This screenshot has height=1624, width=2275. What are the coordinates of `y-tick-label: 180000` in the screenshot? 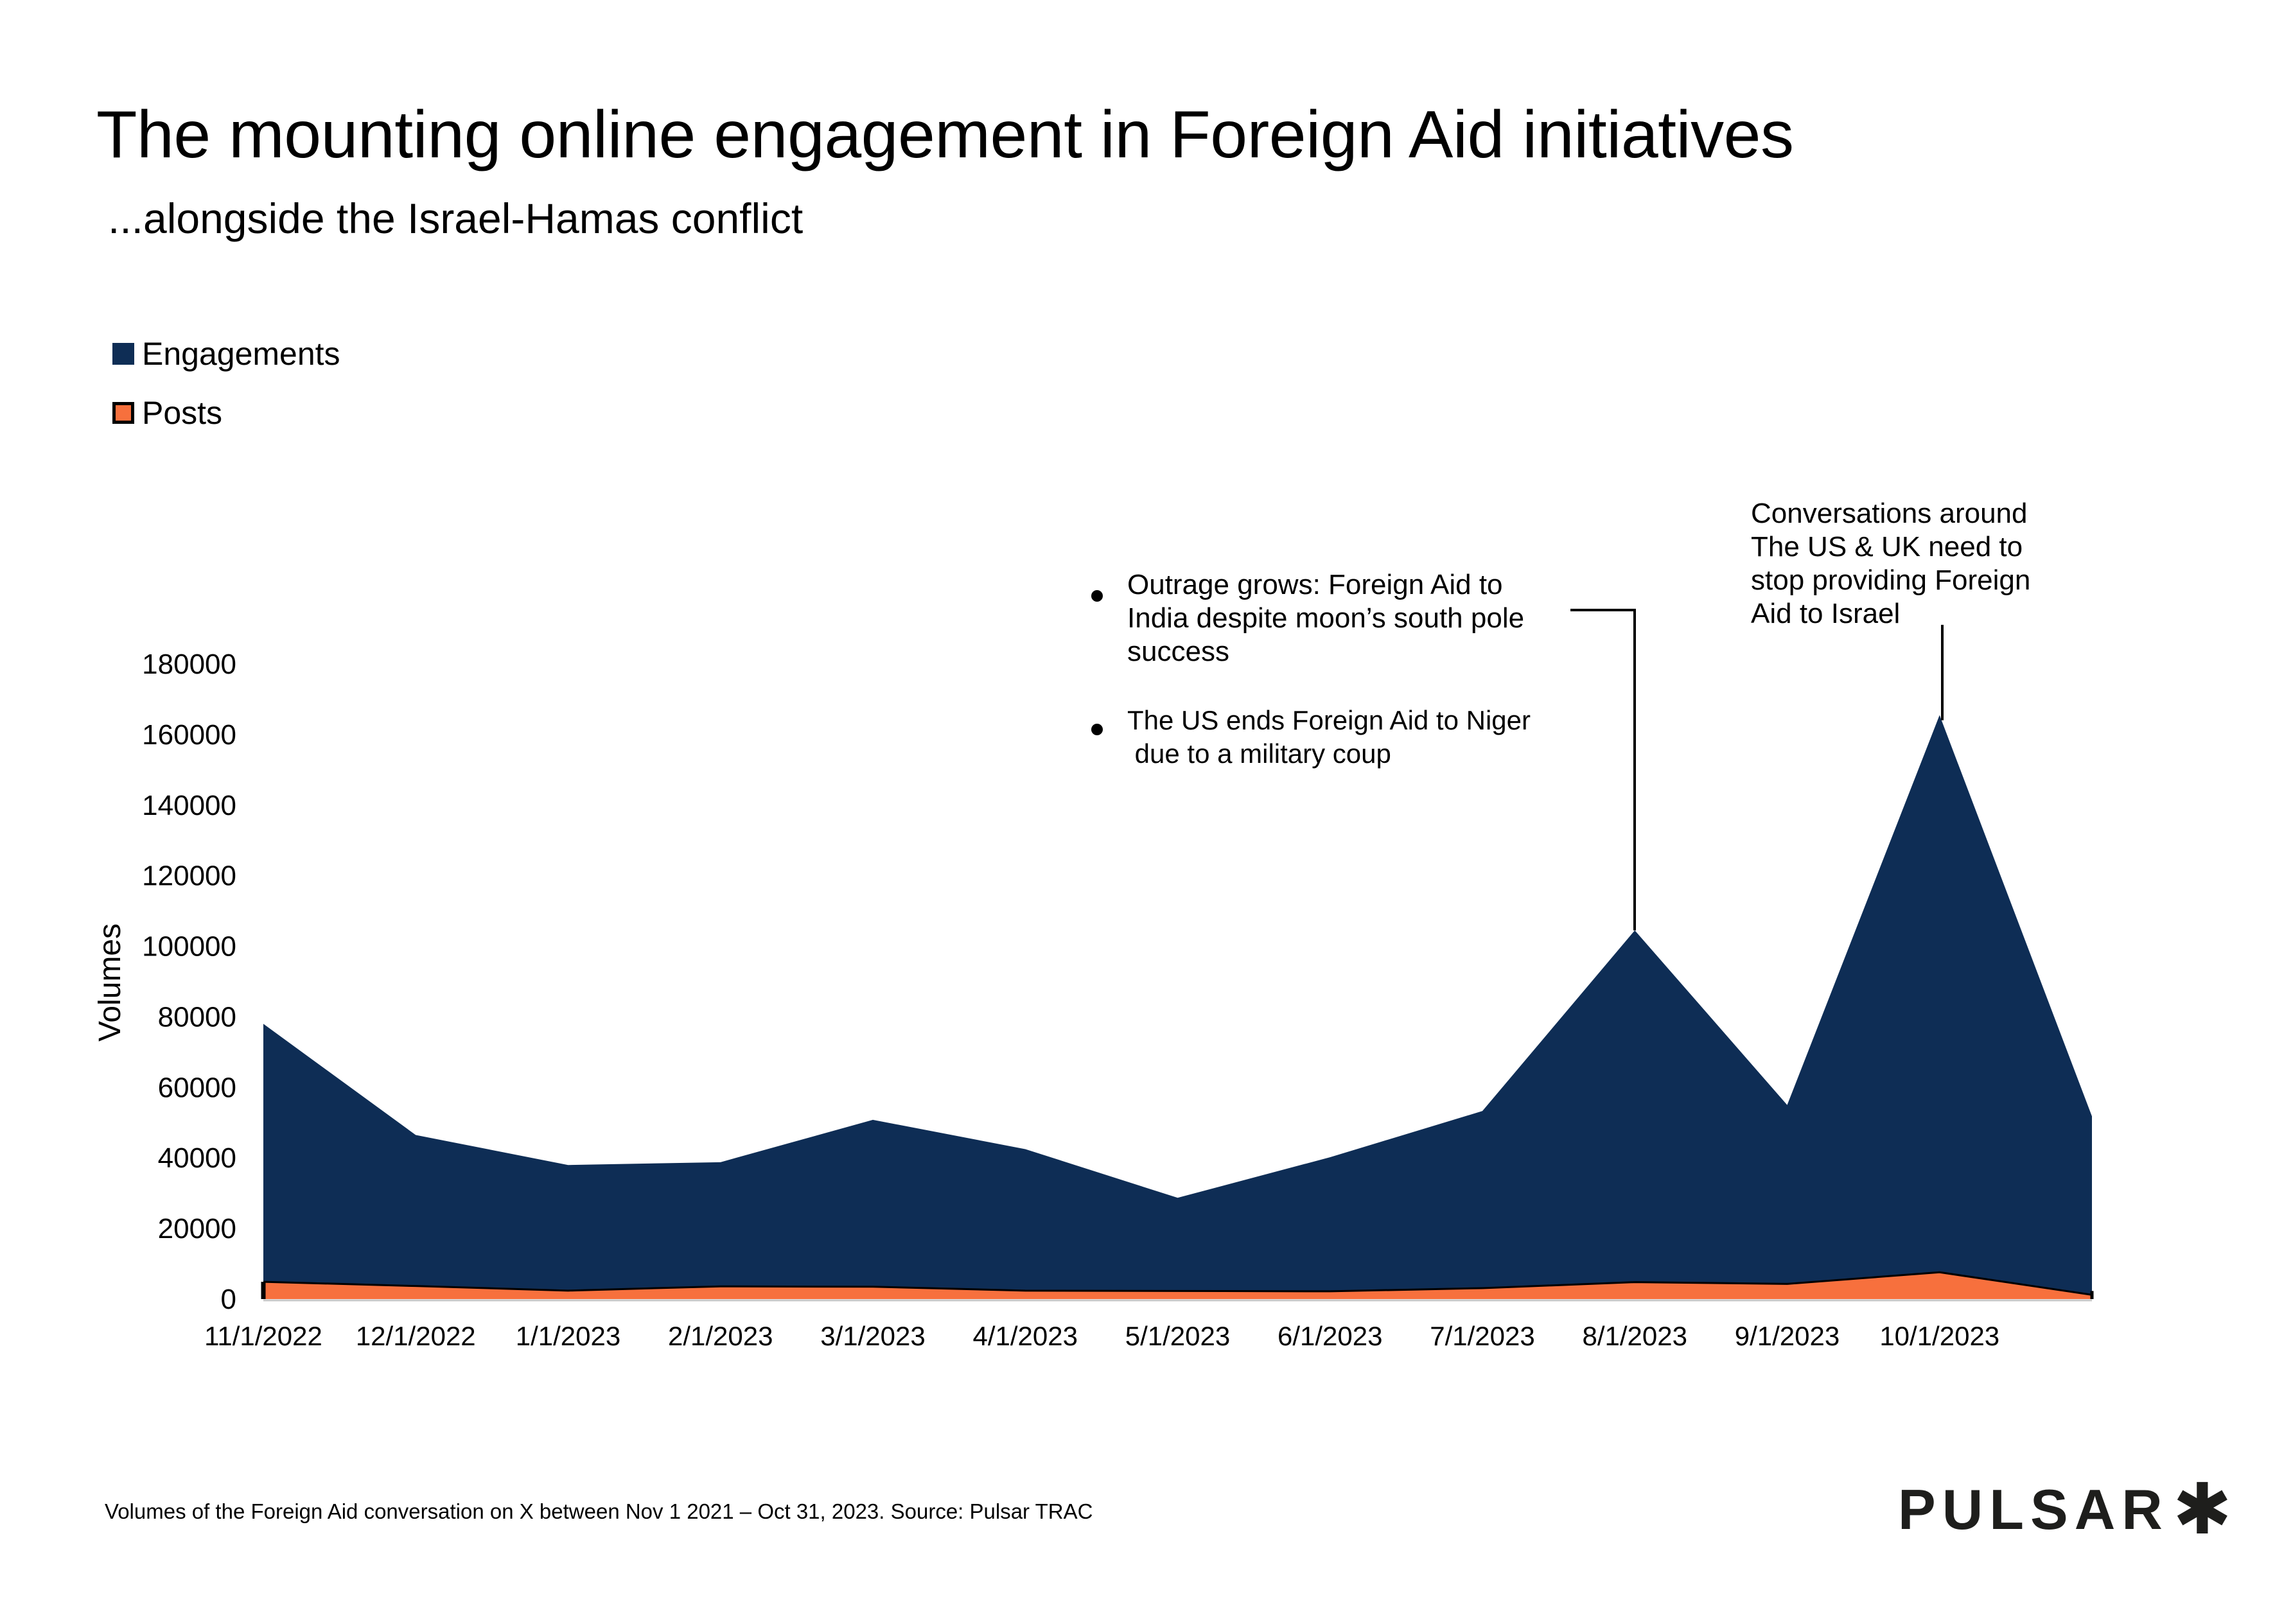 It's located at (189, 664).